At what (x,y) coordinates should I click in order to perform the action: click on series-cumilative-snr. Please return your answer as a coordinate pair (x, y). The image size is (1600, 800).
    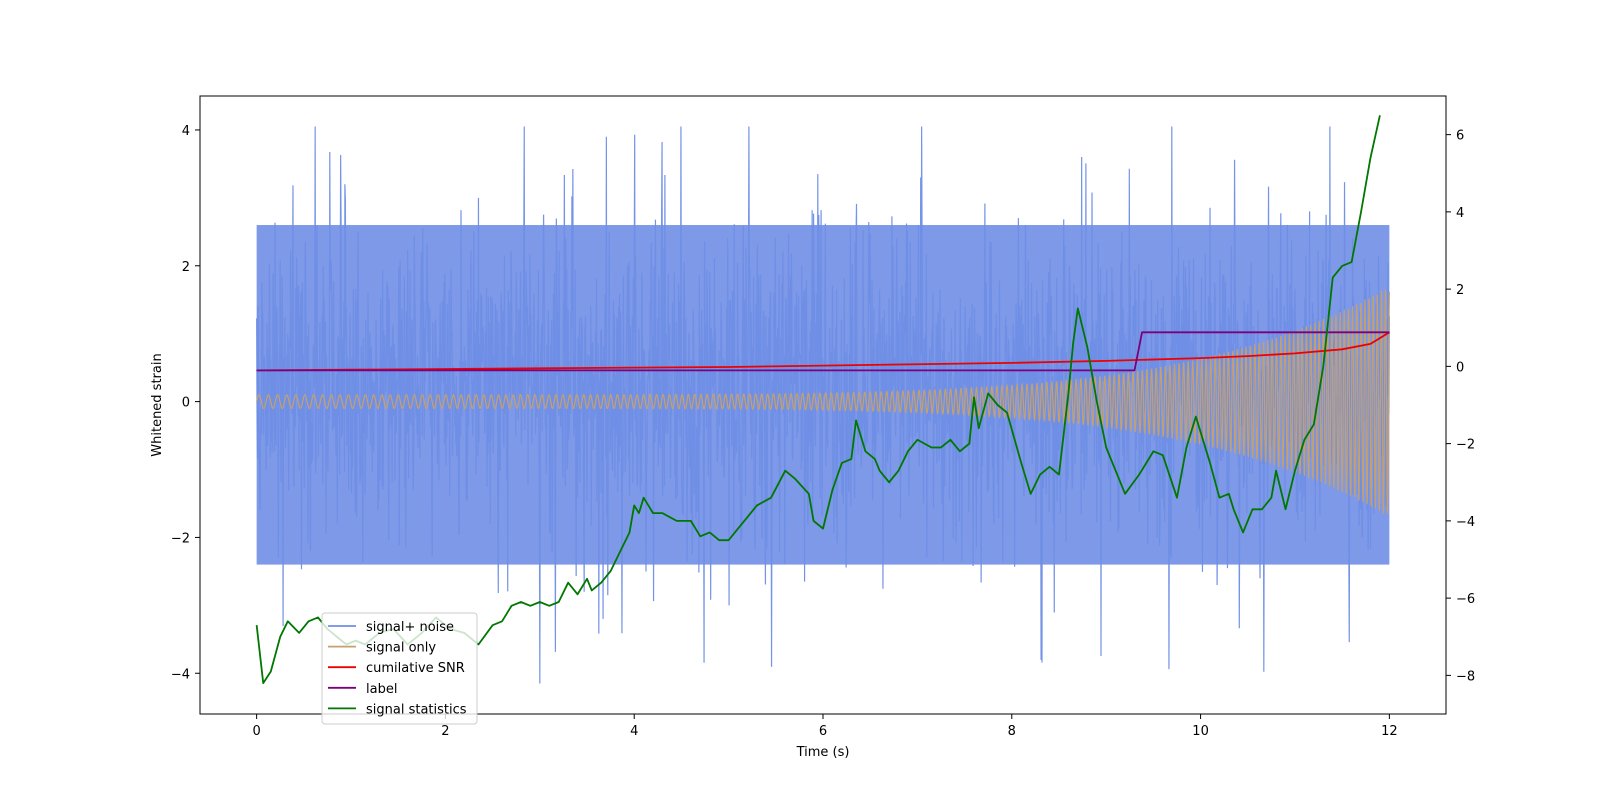
    Looking at the image, I should click on (823, 351).